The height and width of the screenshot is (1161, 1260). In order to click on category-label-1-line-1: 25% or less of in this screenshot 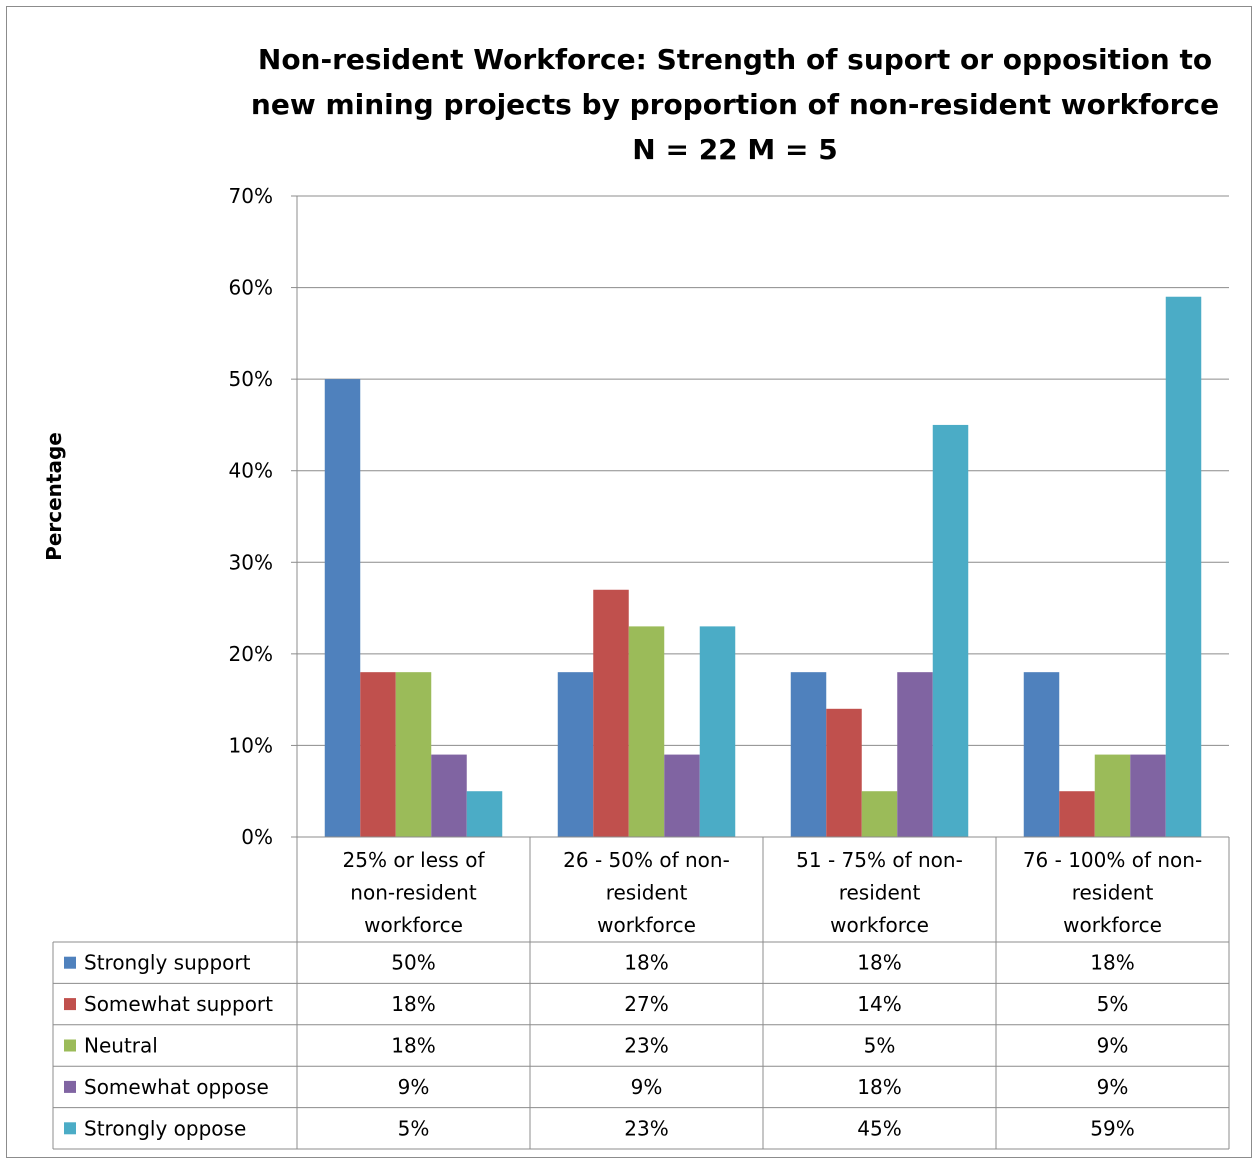, I will do `click(414, 860)`.